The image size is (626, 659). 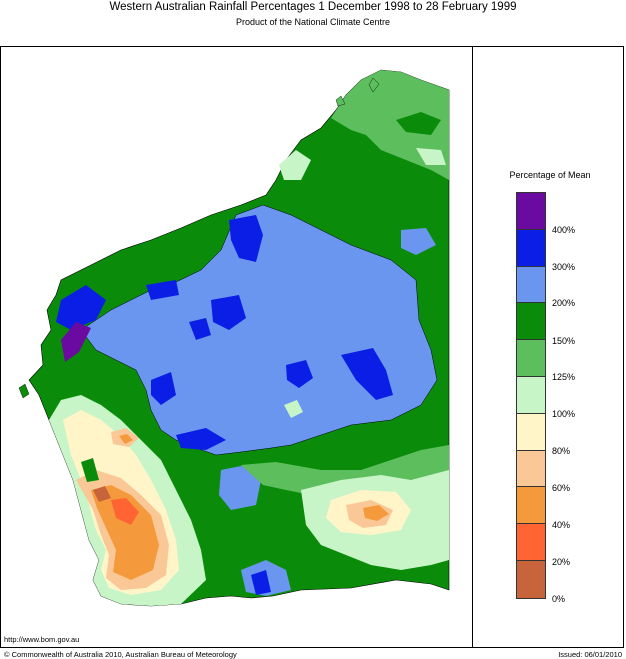 I want to click on island-a, so click(x=374, y=85).